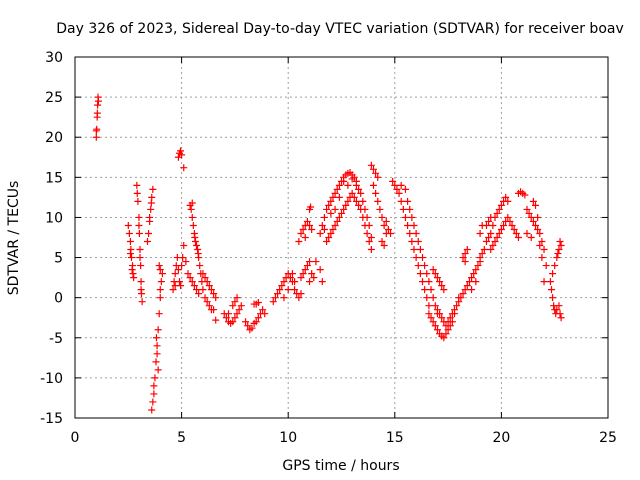  I want to click on x-axis-label: GPS time / hours, so click(340, 466).